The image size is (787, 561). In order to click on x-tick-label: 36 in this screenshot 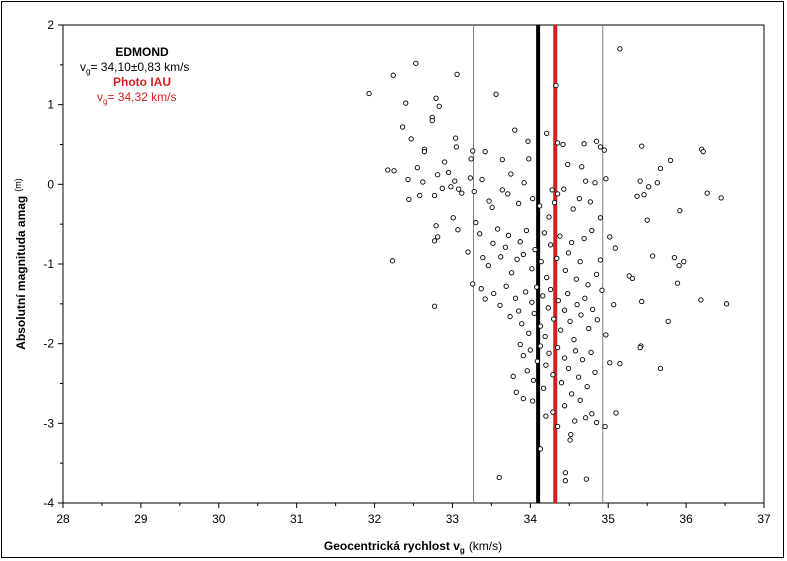, I will do `click(686, 519)`.